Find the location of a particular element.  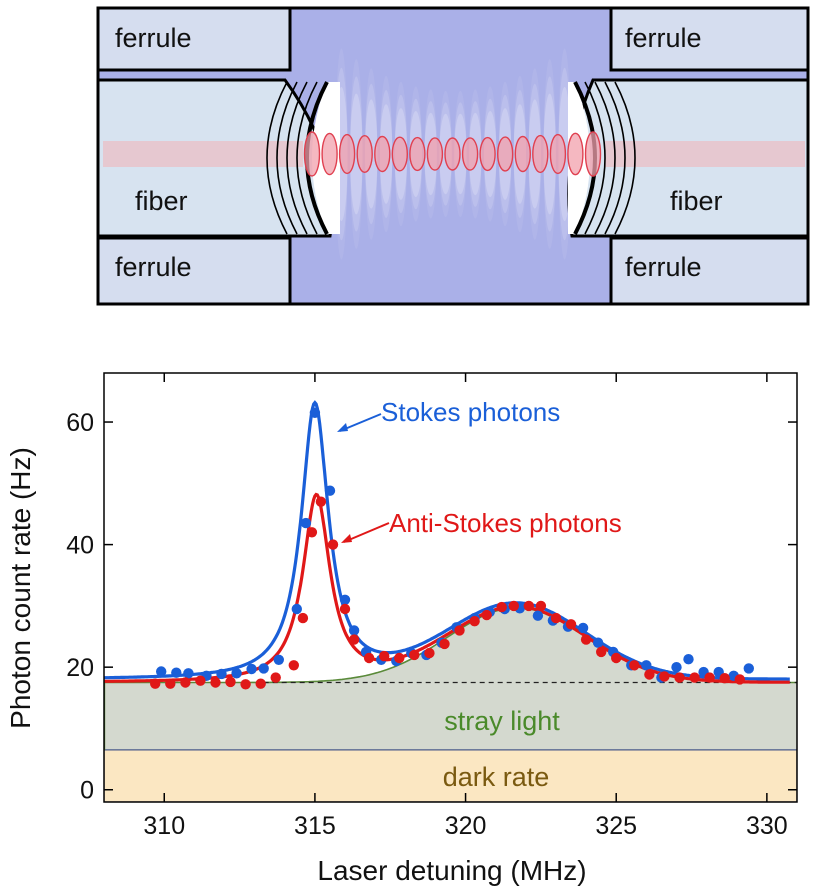

standing-wave-antinodes is located at coordinates (452, 154).